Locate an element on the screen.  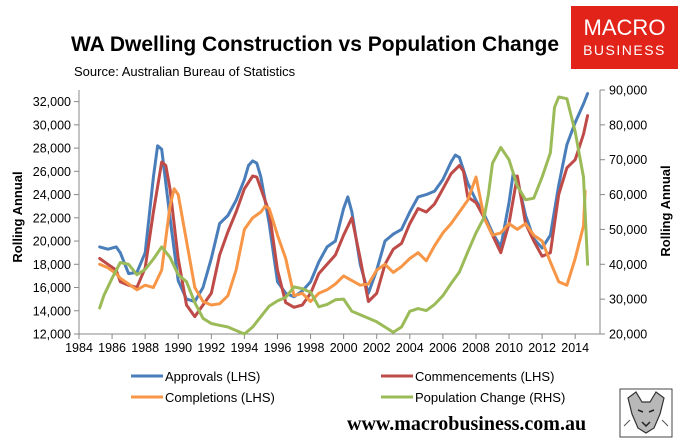
x-tick-label: 2010 is located at coordinates (509, 348).